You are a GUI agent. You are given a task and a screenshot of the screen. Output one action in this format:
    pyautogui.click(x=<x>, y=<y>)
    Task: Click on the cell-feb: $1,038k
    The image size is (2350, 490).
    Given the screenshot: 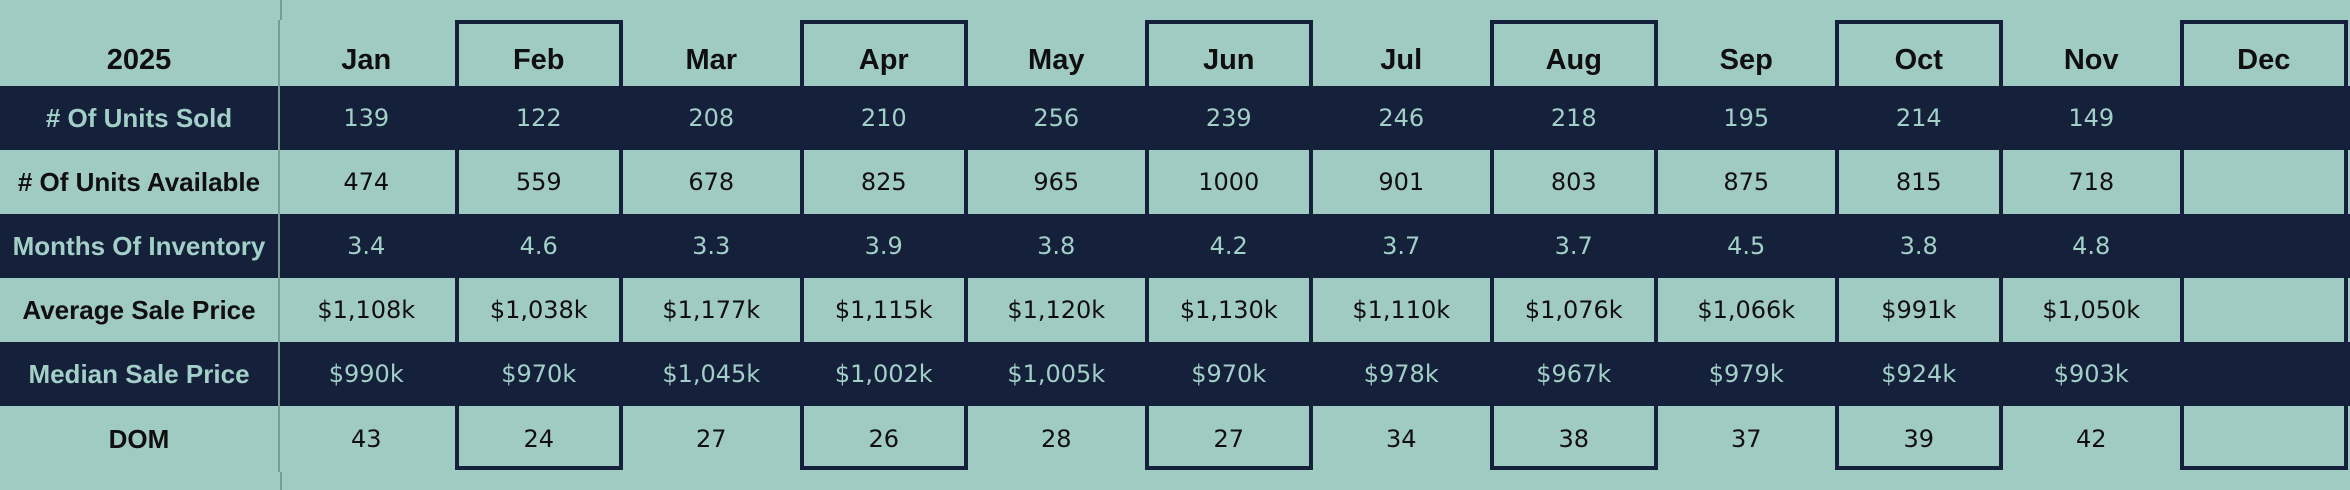 What is the action you would take?
    pyautogui.click(x=538, y=310)
    